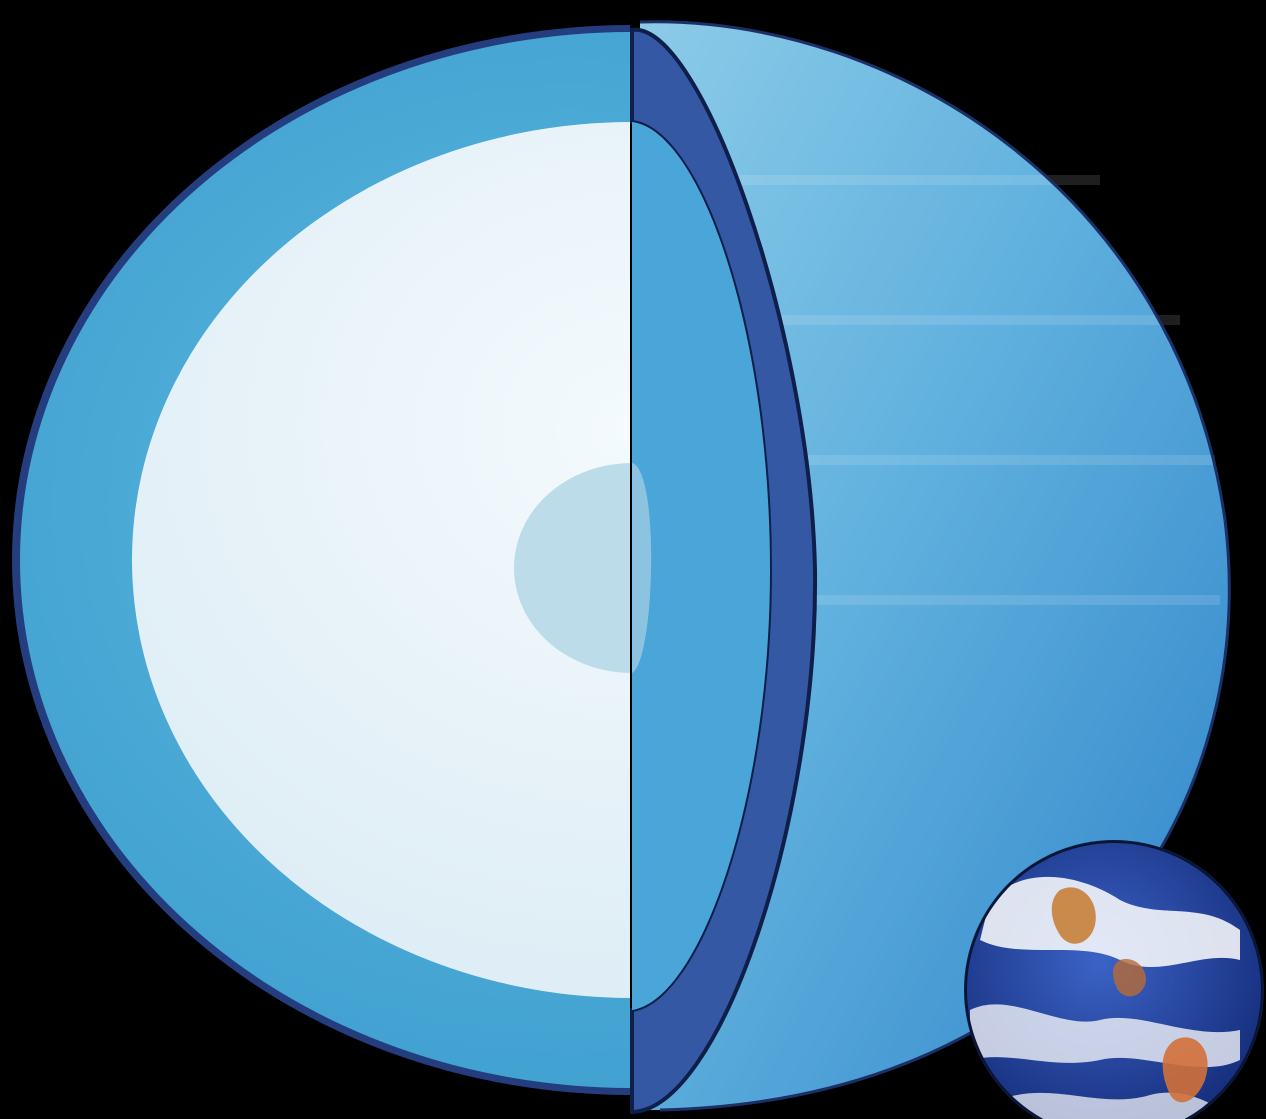 The image size is (1266, 1119). I want to click on earth-land-south, so click(1185, 1070).